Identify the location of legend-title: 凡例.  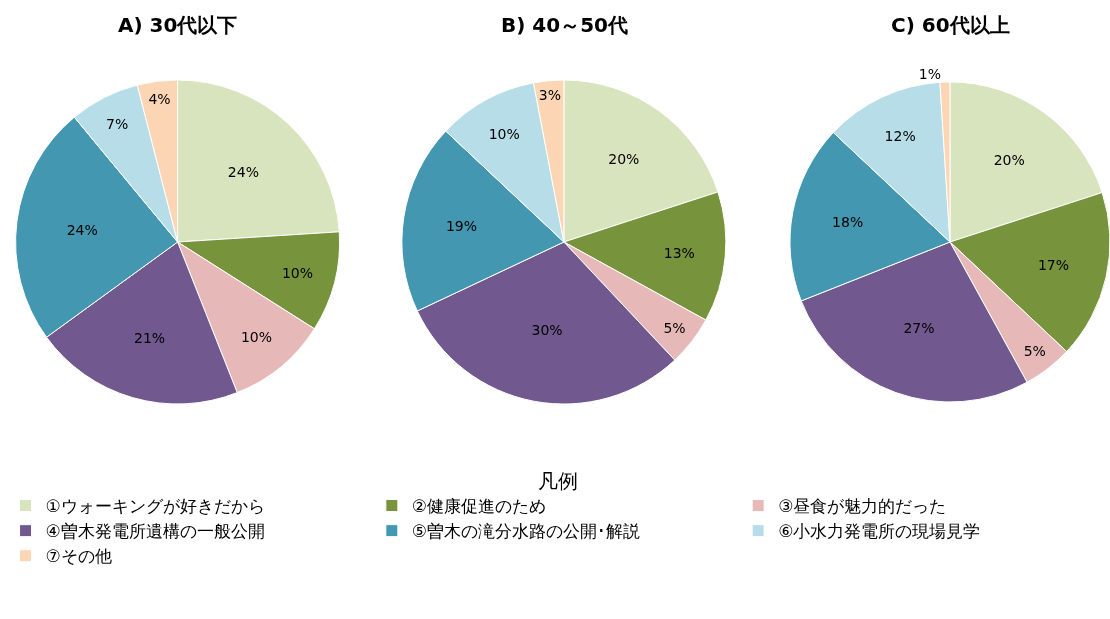
(557, 481).